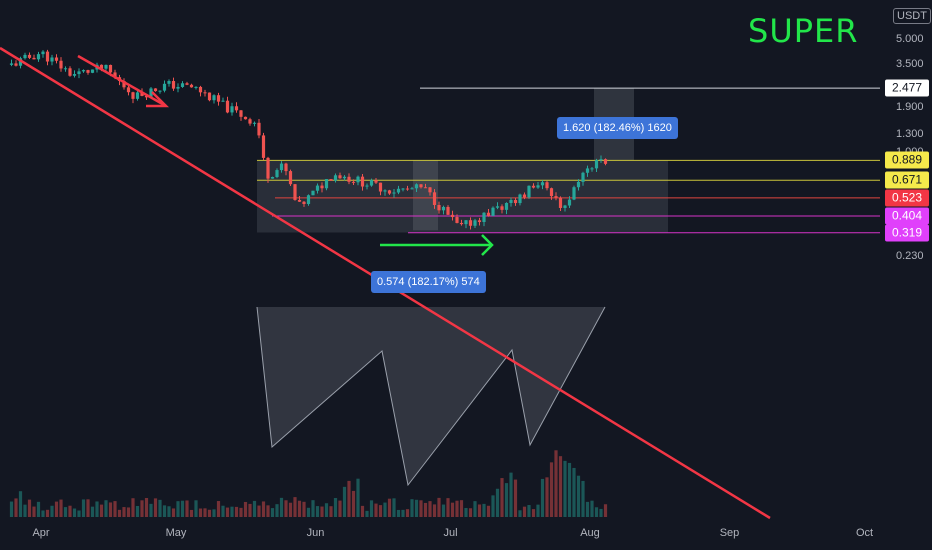 The image size is (932, 550). Describe the element at coordinates (803, 31) in the screenshot. I see `ticker-symbol: SUPER` at that location.